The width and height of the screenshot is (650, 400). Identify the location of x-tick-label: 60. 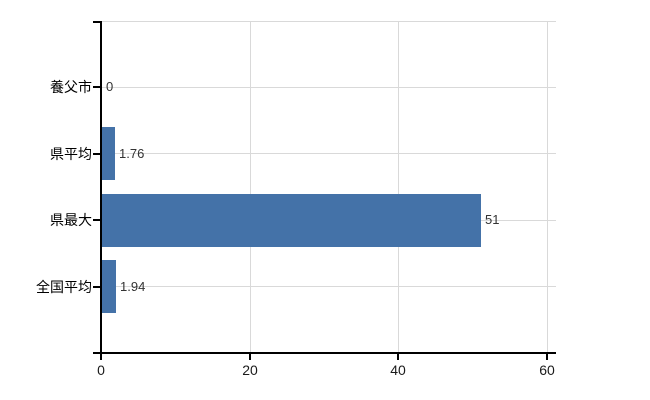
(547, 370).